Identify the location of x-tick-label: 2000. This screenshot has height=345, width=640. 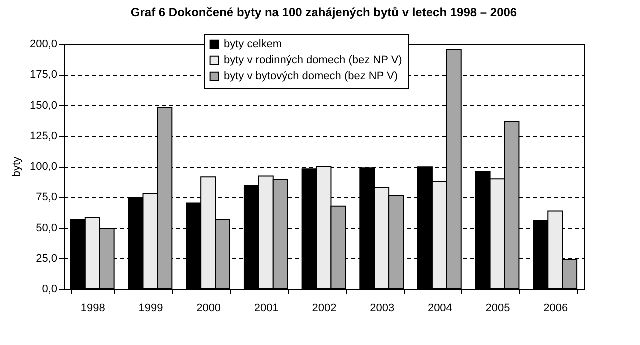
(209, 308).